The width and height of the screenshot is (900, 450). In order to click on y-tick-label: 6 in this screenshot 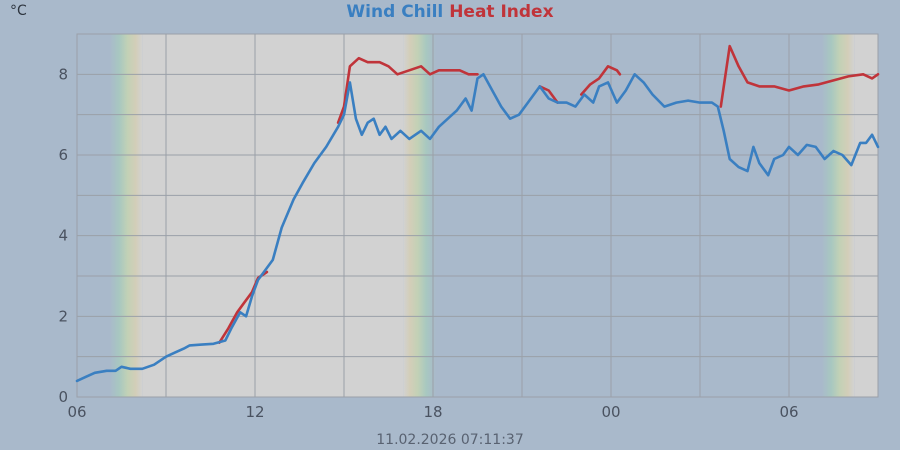, I will do `click(63, 155)`.